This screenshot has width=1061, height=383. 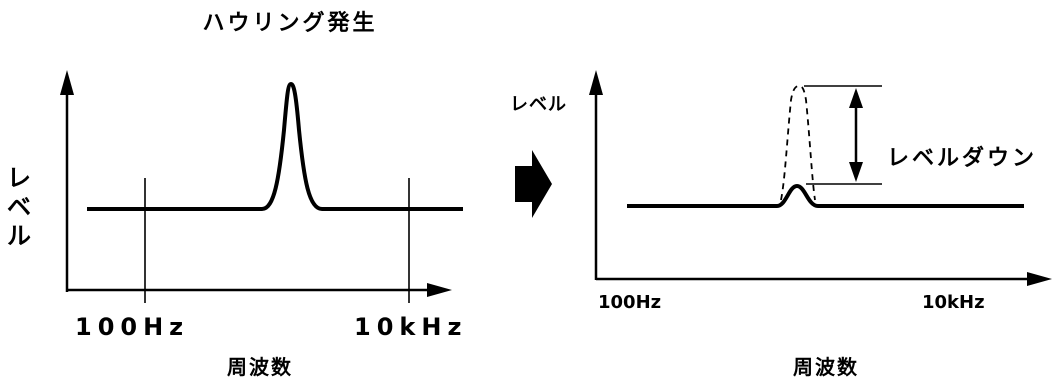 What do you see at coordinates (629, 302) in the screenshot?
I see `right-tick-100hz: 100Hz` at bounding box center [629, 302].